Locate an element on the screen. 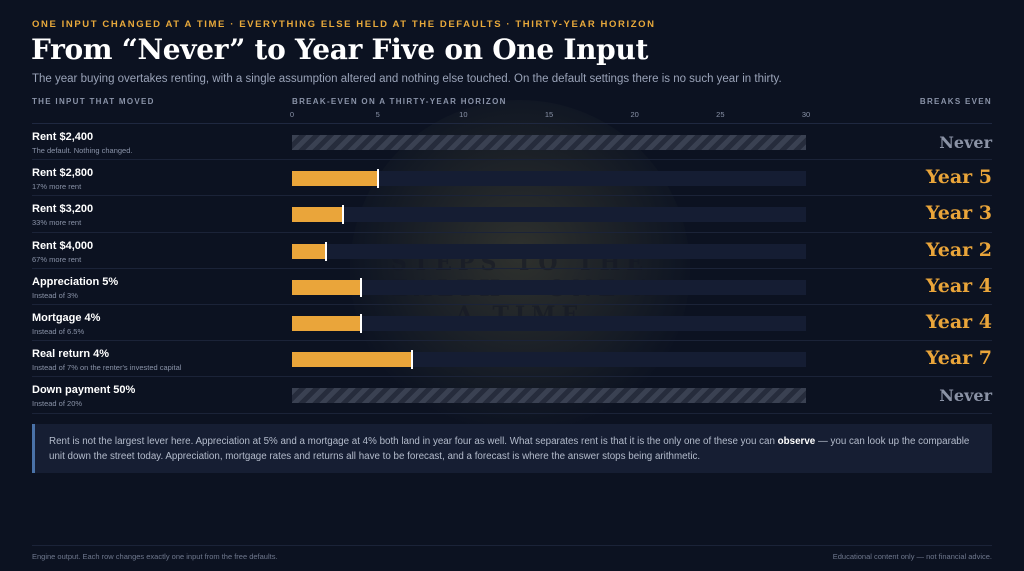  x-tick-label: 15 is located at coordinates (549, 114).